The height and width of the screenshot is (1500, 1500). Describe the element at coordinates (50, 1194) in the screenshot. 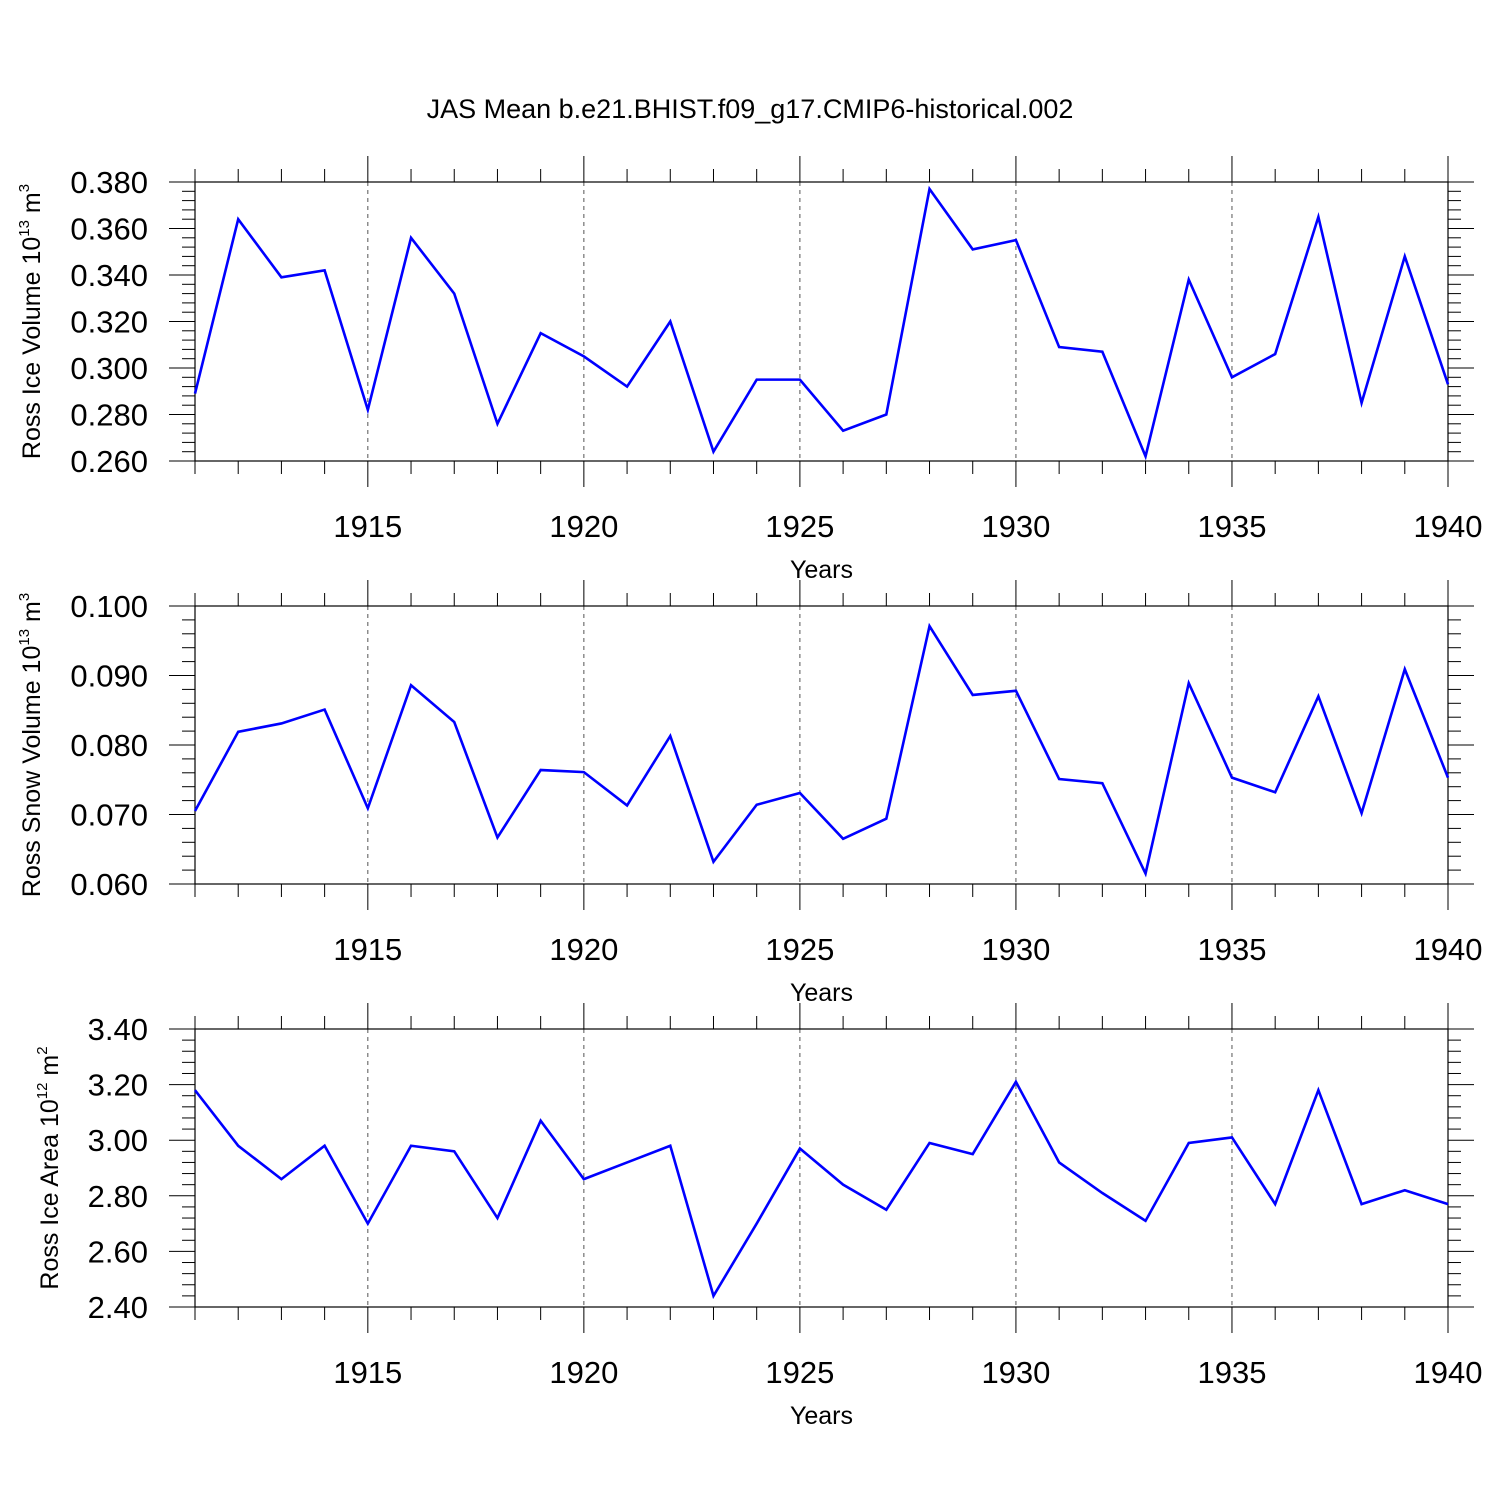

I see `y-axis-title-main: Ross Ice Area 10` at that location.